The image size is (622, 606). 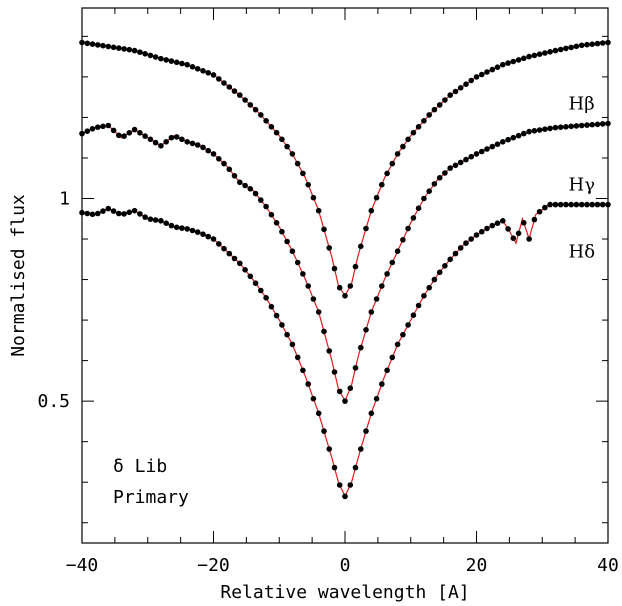 What do you see at coordinates (140, 466) in the screenshot?
I see `annotation-star-name: δ Lib` at bounding box center [140, 466].